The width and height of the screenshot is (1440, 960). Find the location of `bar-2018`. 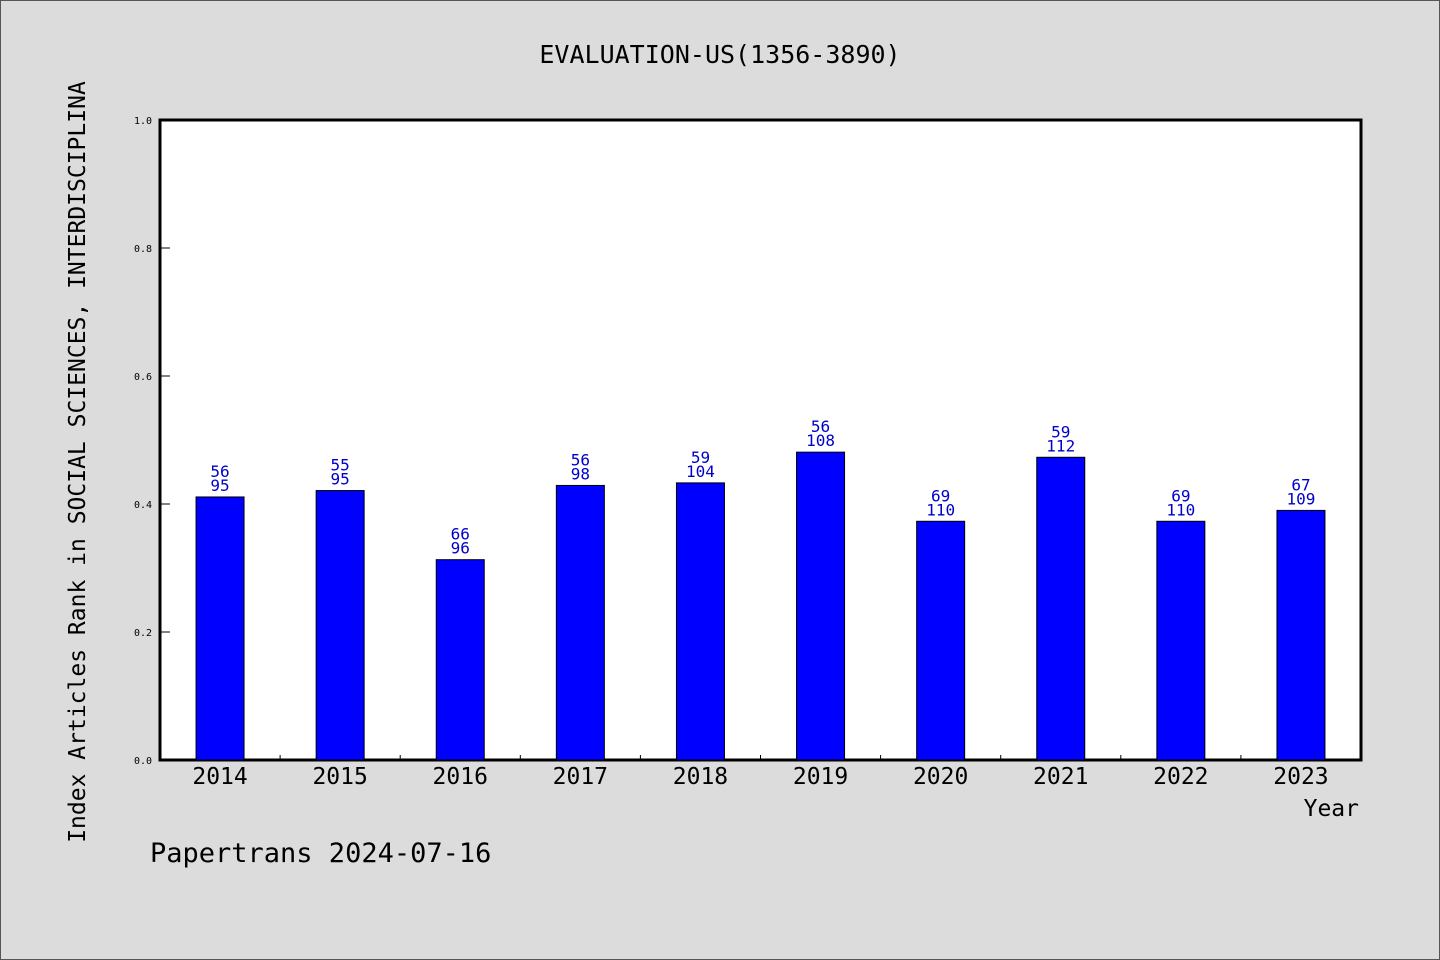

bar-2018 is located at coordinates (700, 621).